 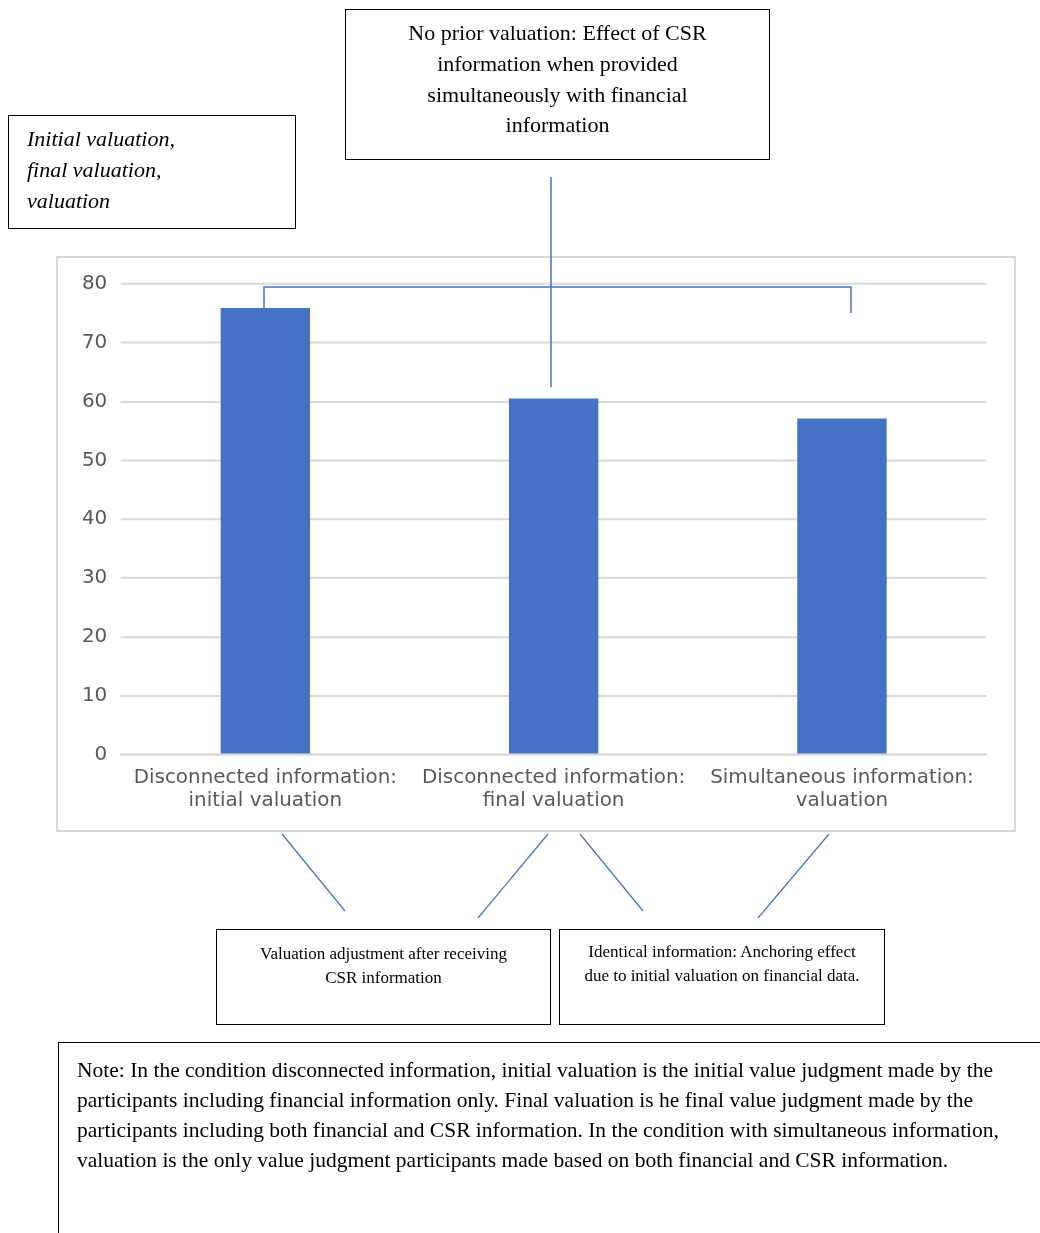 I want to click on text: Identical information: Anchoring effect due to initial valuation on financial data., so click(x=722, y=977).